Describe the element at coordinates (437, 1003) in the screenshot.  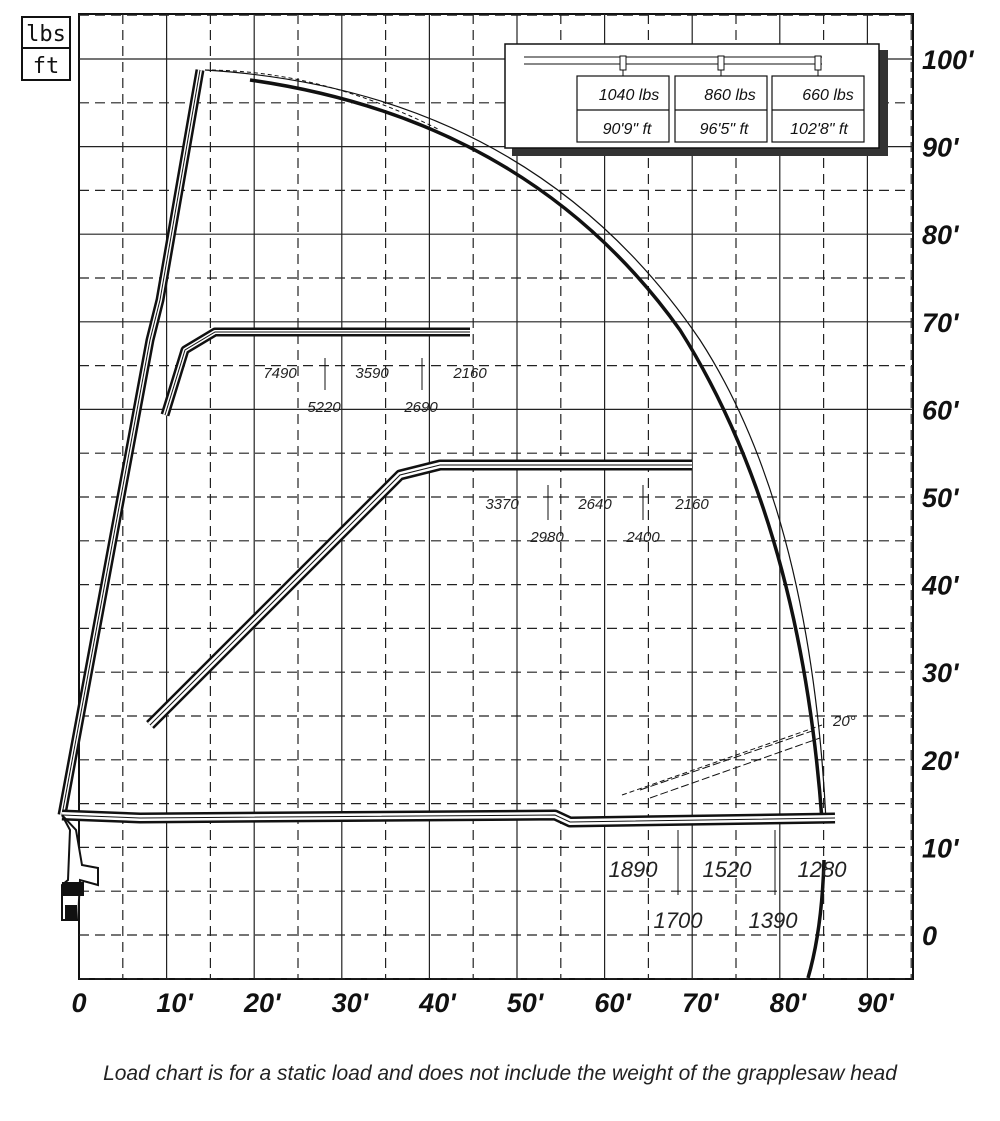
I see `x-tick-label: 40'` at that location.